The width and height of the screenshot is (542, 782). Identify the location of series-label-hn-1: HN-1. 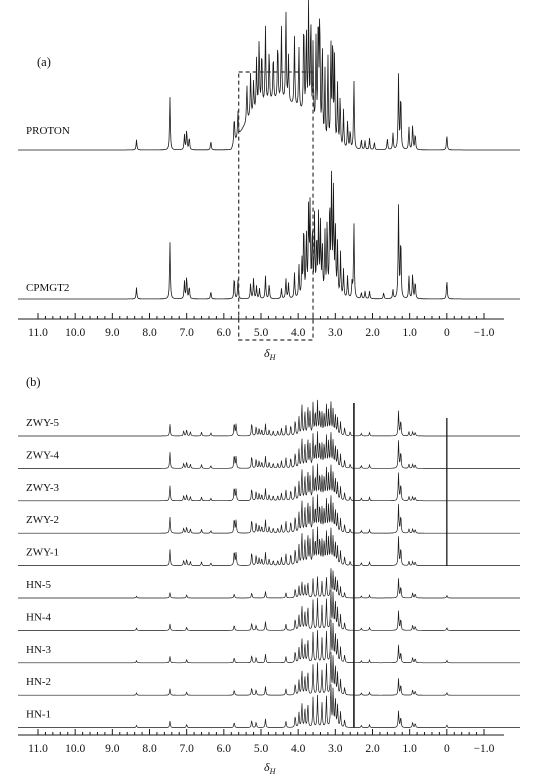
(38, 715).